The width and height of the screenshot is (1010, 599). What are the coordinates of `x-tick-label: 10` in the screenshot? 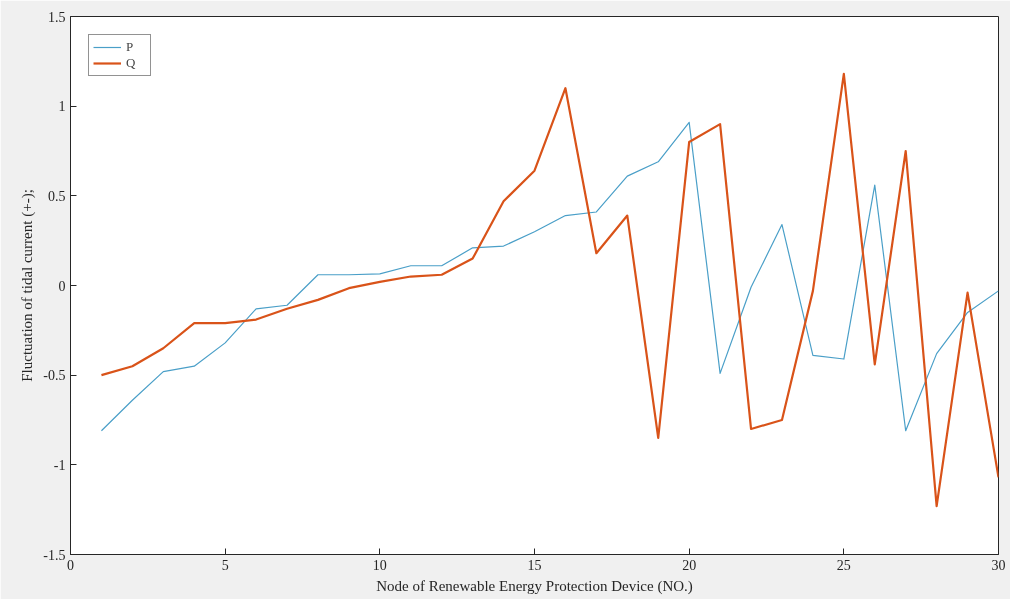 It's located at (379, 565).